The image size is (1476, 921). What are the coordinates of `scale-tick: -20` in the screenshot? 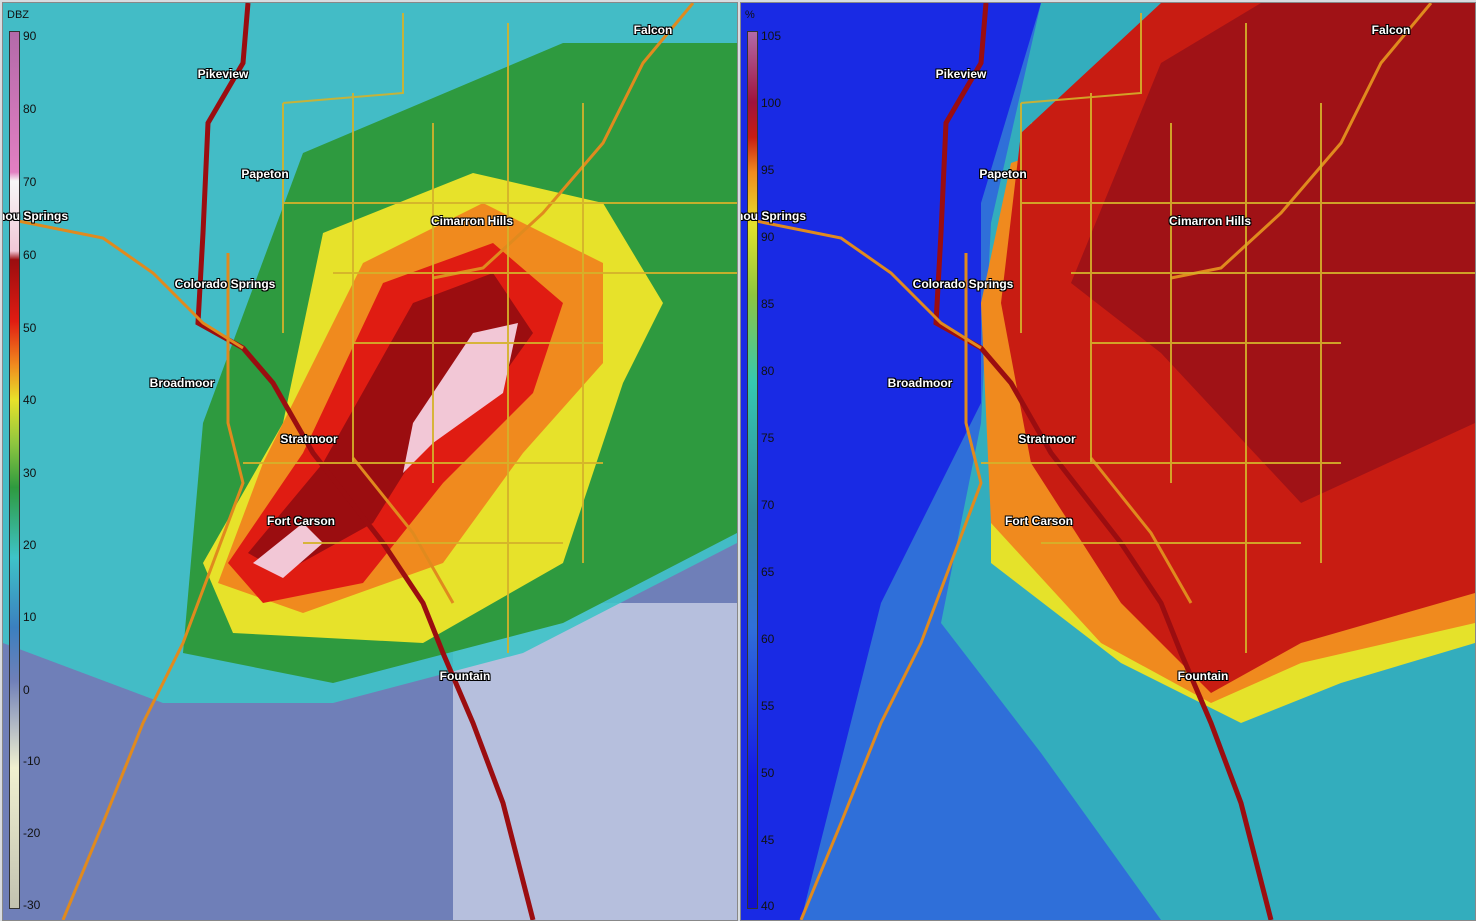 It's located at (32, 833).